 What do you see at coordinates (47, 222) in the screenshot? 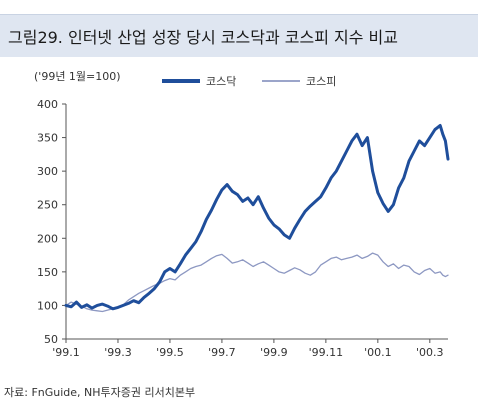
I see `y-axis-tick-labels: 50 100 150 200 250 300 350 400` at bounding box center [47, 222].